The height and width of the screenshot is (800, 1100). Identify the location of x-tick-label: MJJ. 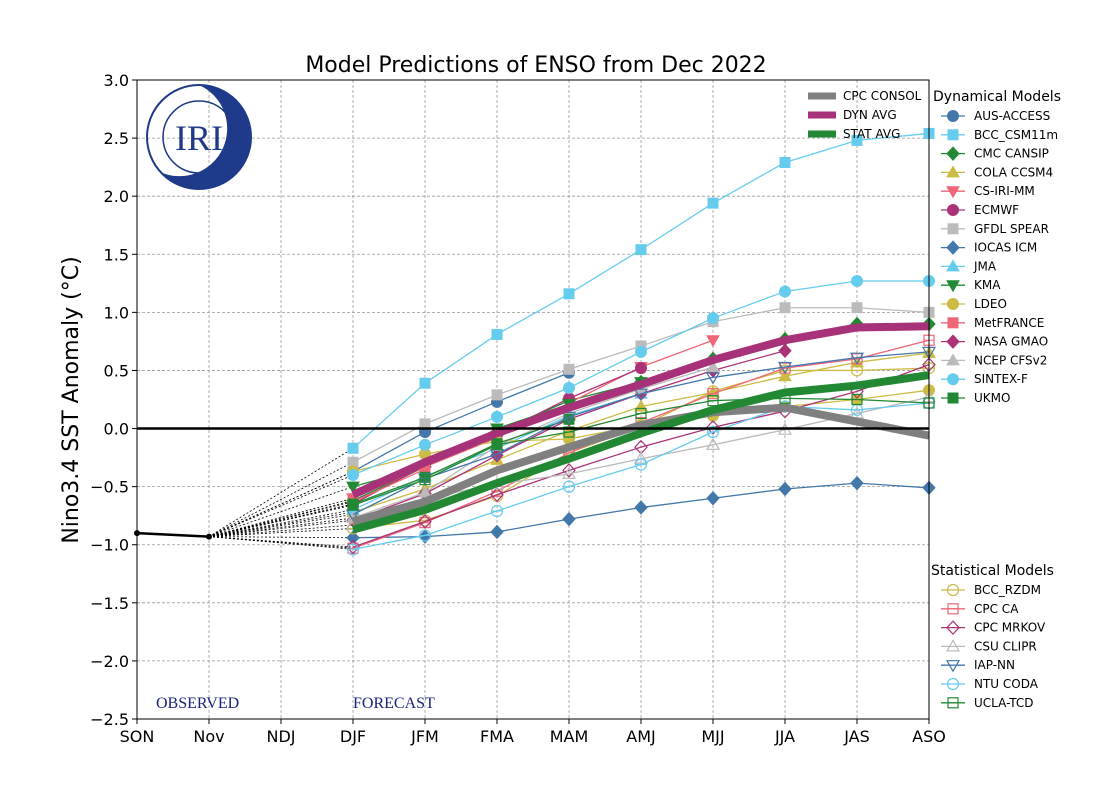
(712, 736).